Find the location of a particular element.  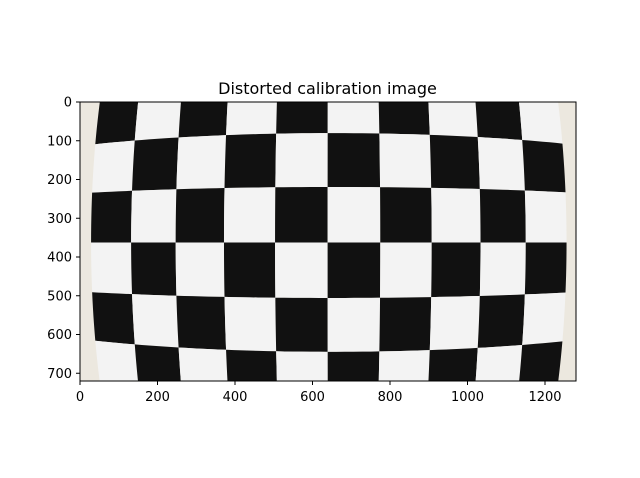

x-tick-label: 400 is located at coordinates (235, 397).